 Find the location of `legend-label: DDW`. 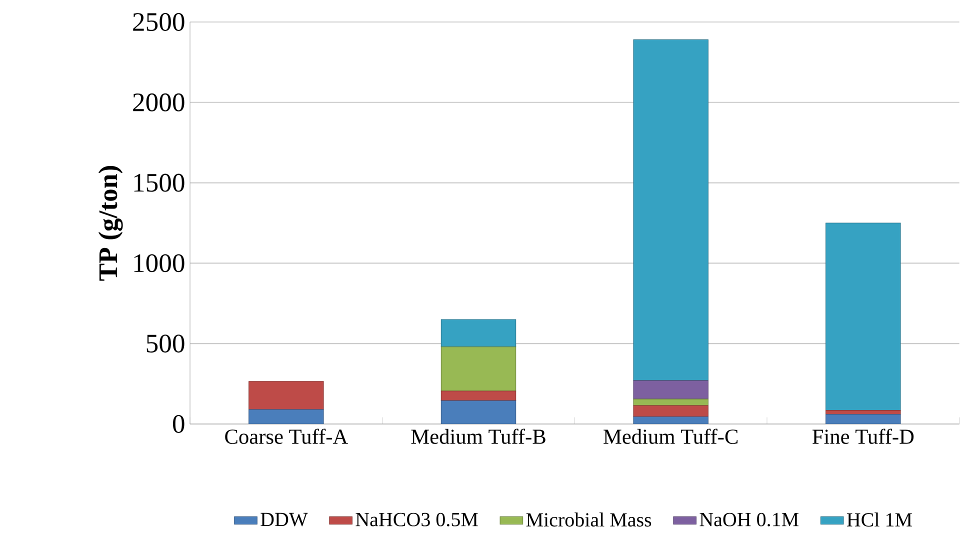

legend-label: DDW is located at coordinates (284, 519).